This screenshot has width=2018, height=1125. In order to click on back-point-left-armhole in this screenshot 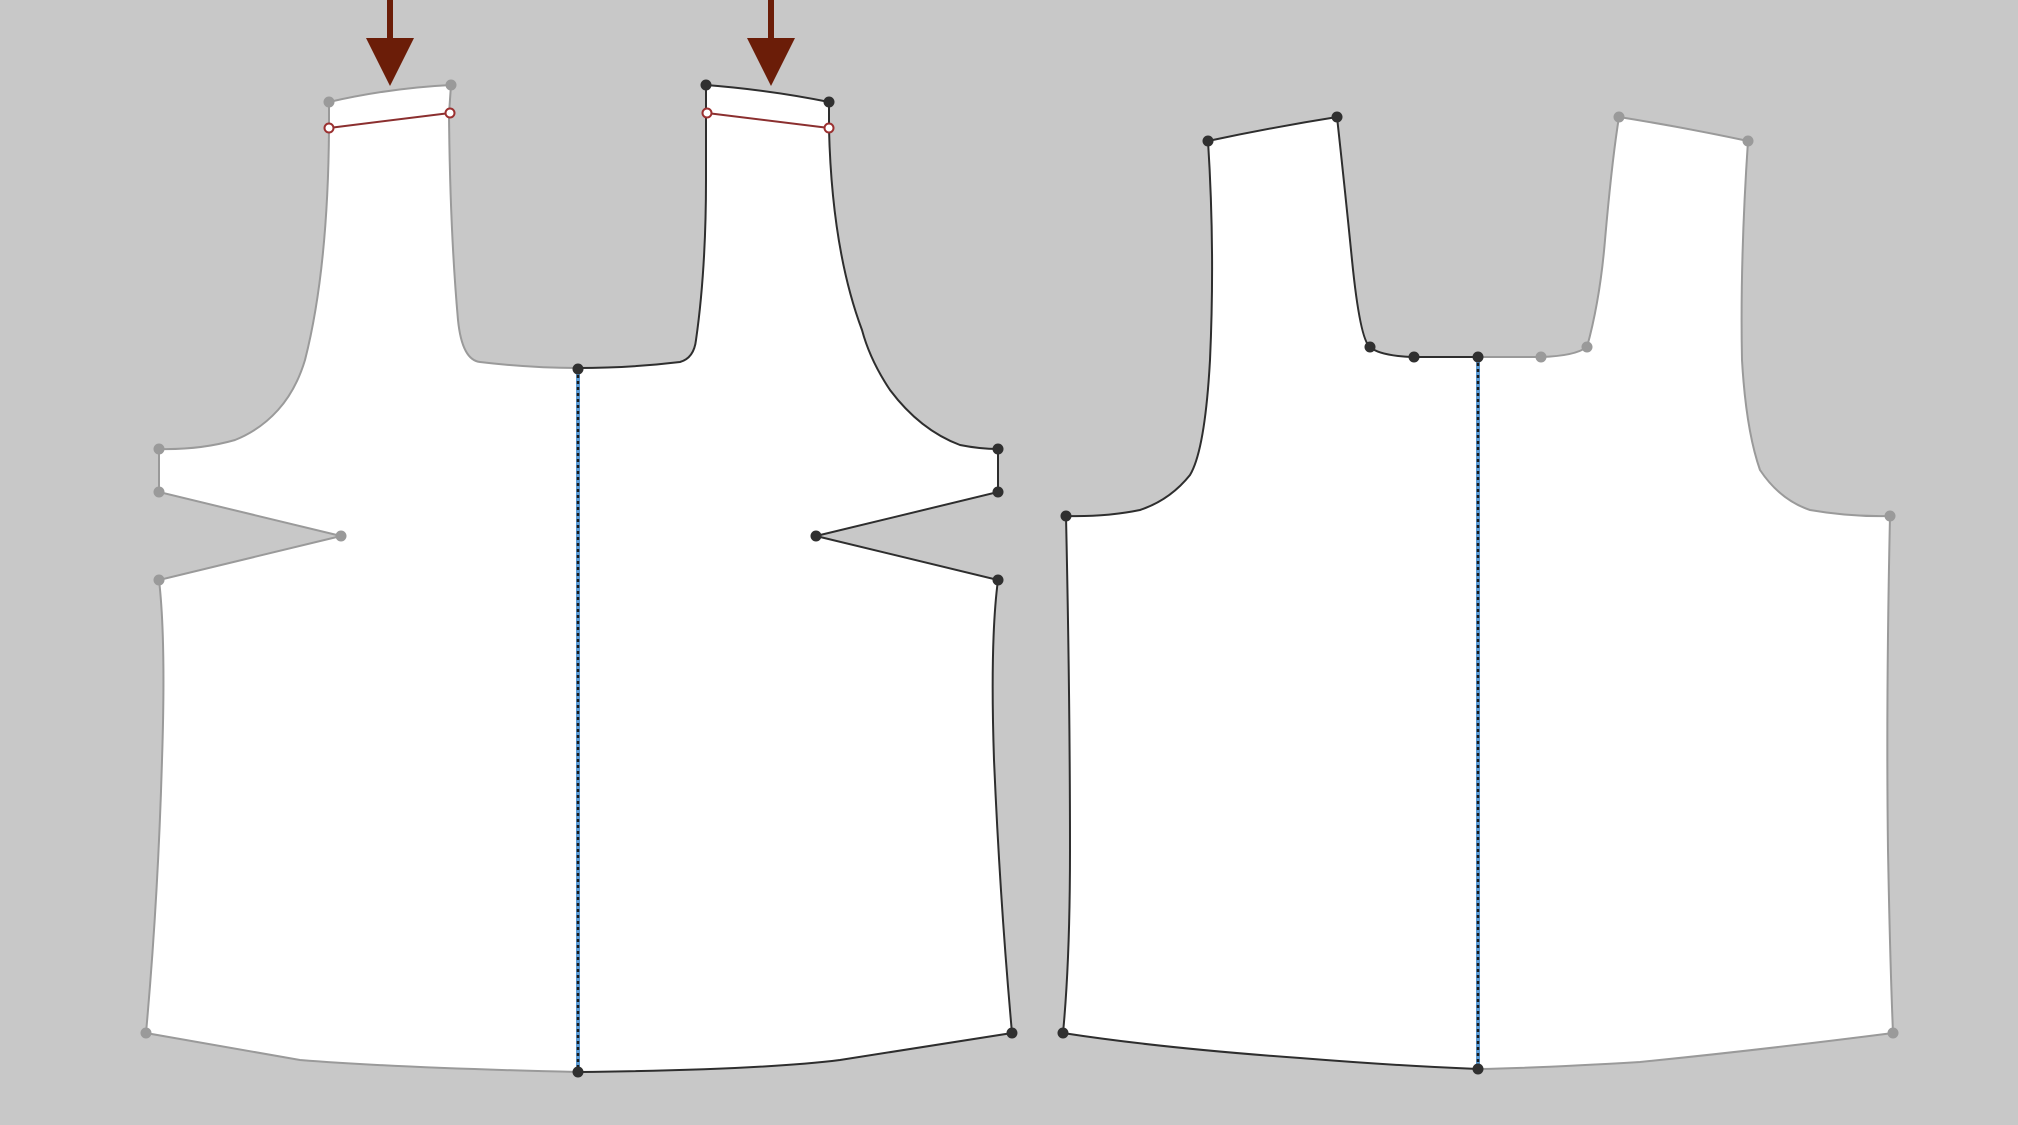, I will do `click(1066, 516)`.